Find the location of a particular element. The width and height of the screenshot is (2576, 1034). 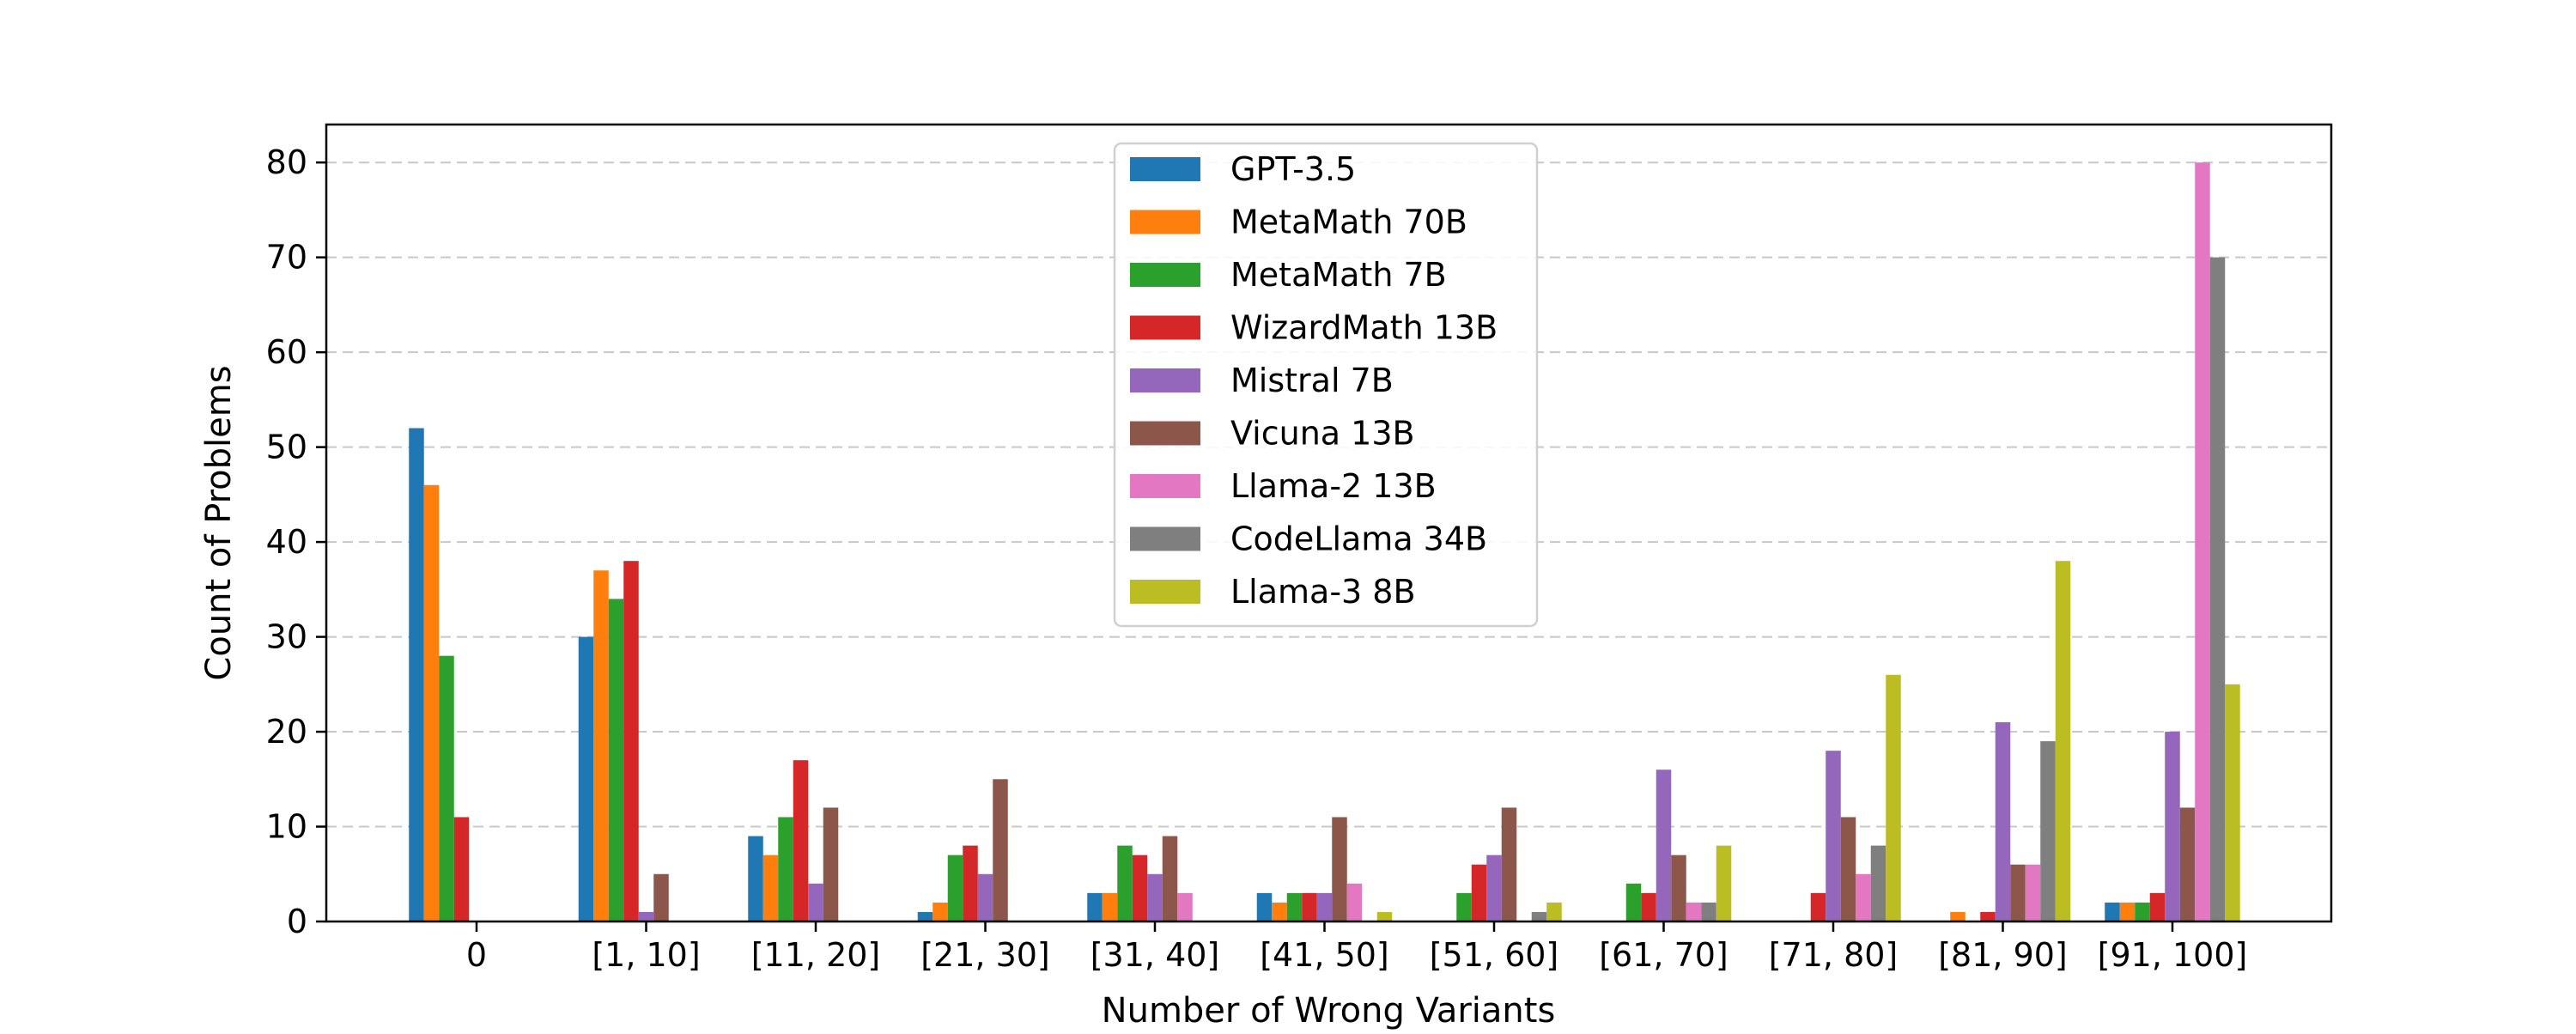

y-tick-label: 10 is located at coordinates (286, 827).